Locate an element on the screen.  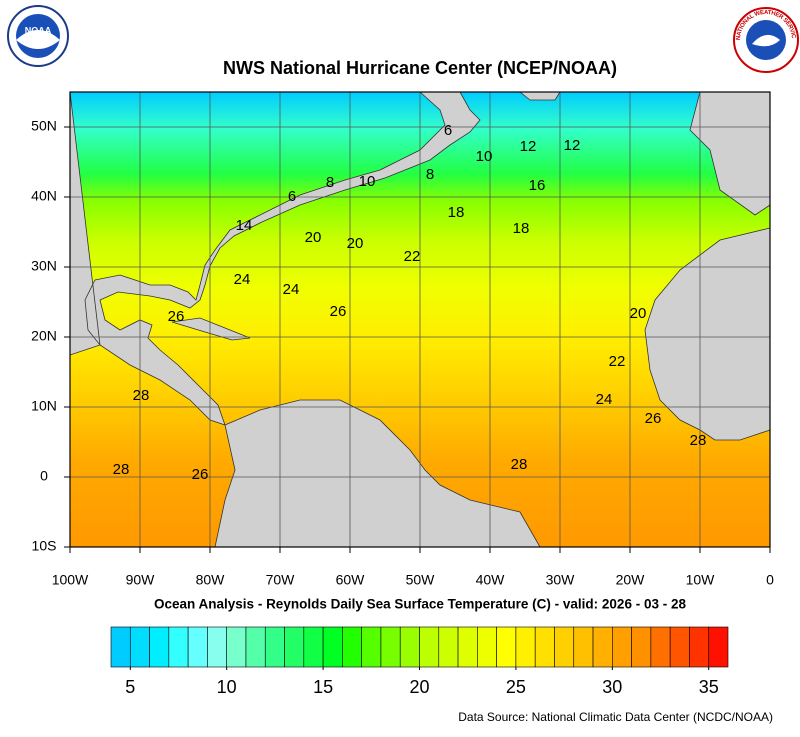
contour-label: 16 is located at coordinates (537, 185).